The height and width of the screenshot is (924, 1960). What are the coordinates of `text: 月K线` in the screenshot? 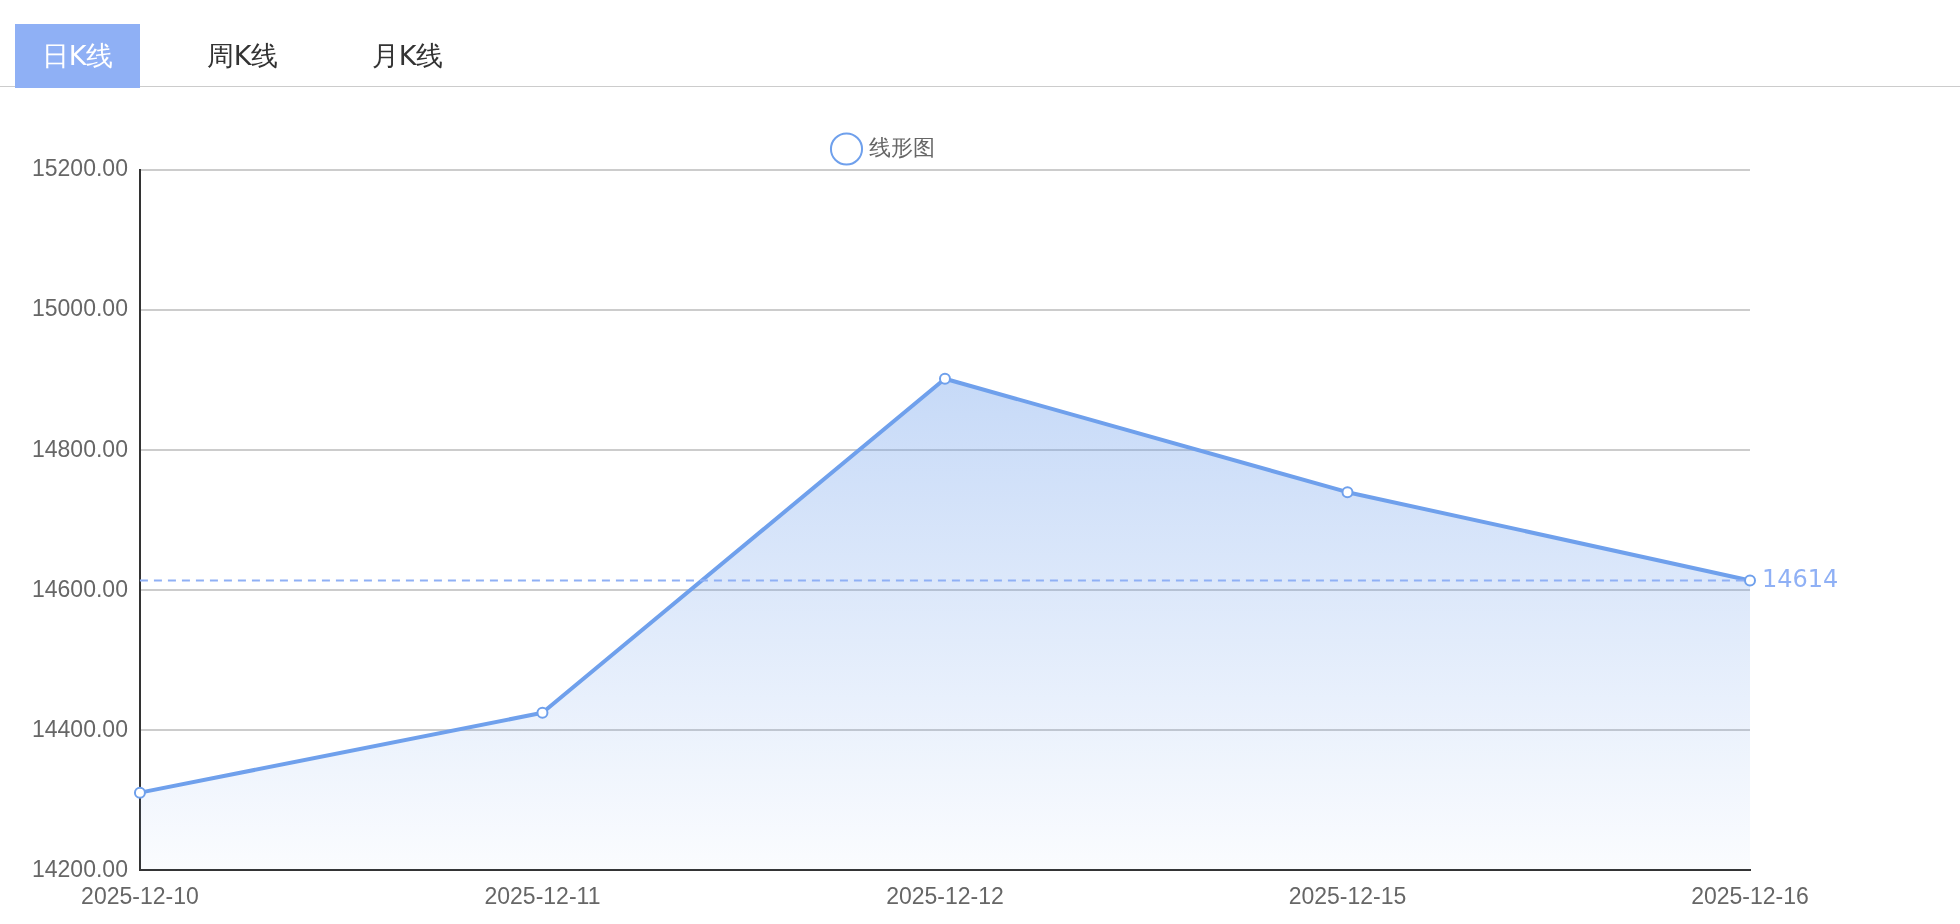 It's located at (407, 56).